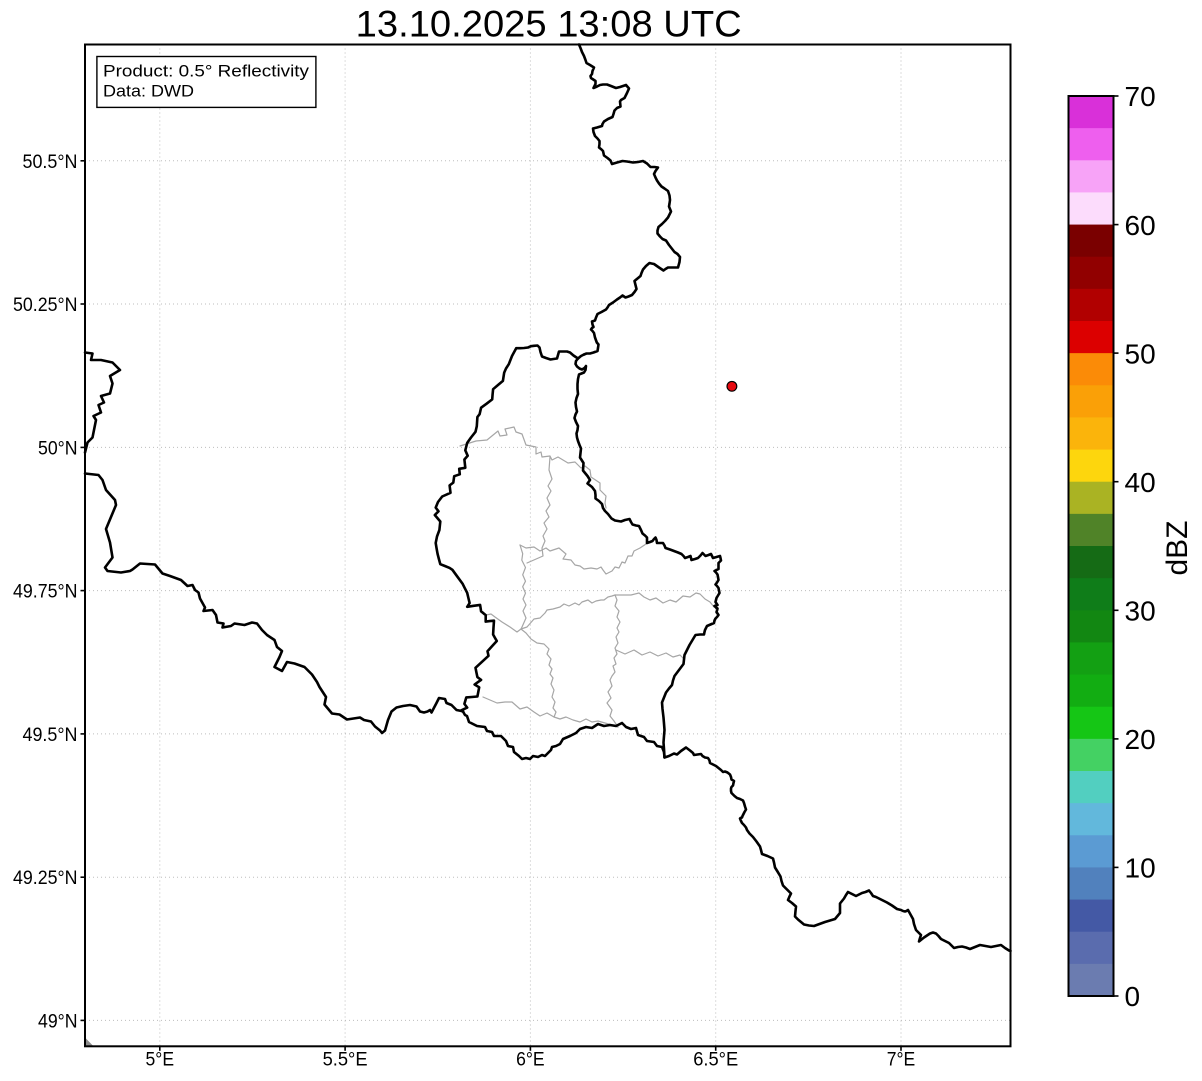  I want to click on svg-text: 49.75°N, so click(45, 592).